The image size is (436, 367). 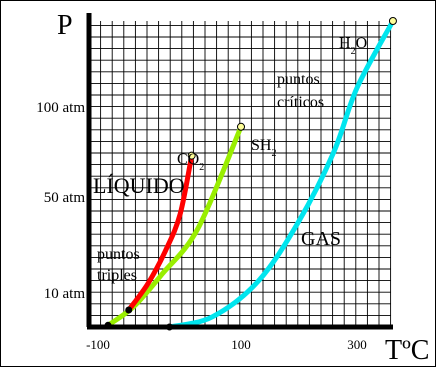 I want to click on y-tick-label: 50 atm, so click(x=65, y=198).